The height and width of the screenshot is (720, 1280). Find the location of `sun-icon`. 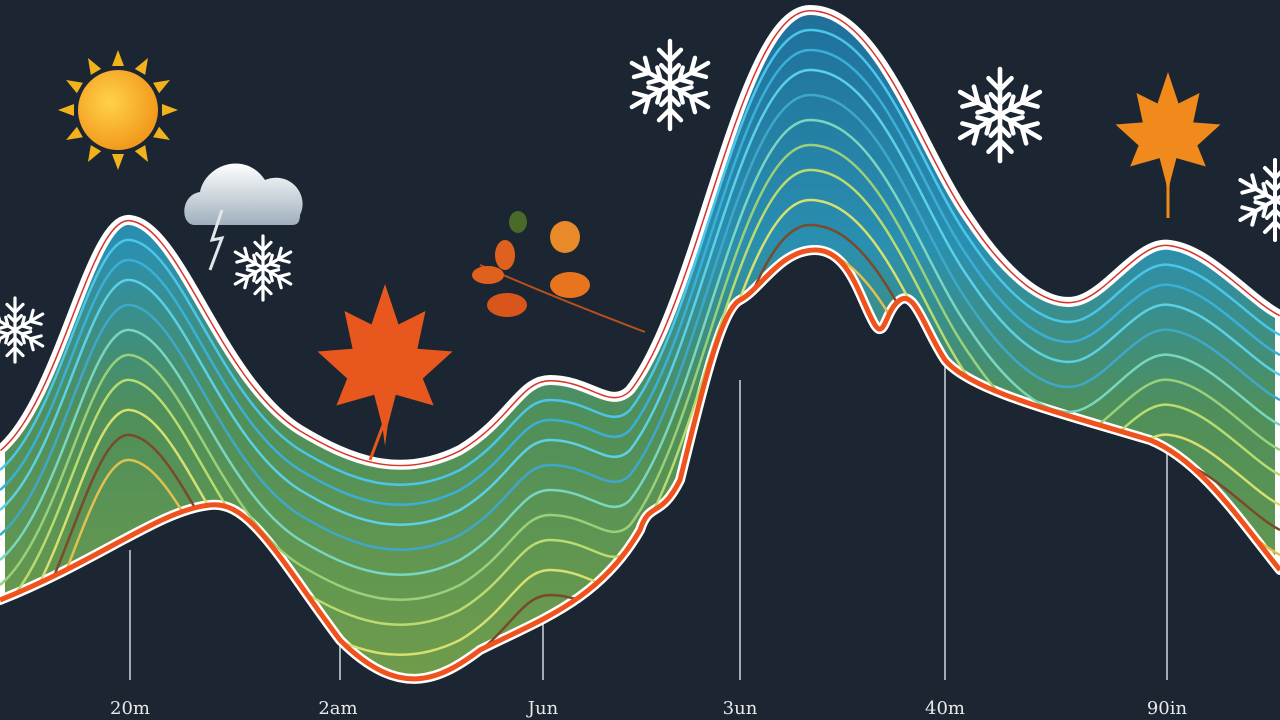

sun-icon is located at coordinates (118, 110).